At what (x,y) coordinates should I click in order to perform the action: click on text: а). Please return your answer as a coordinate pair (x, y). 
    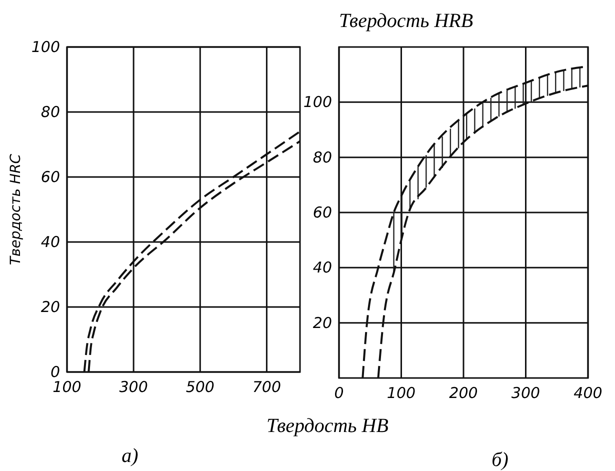
    Looking at the image, I should click on (130, 456).